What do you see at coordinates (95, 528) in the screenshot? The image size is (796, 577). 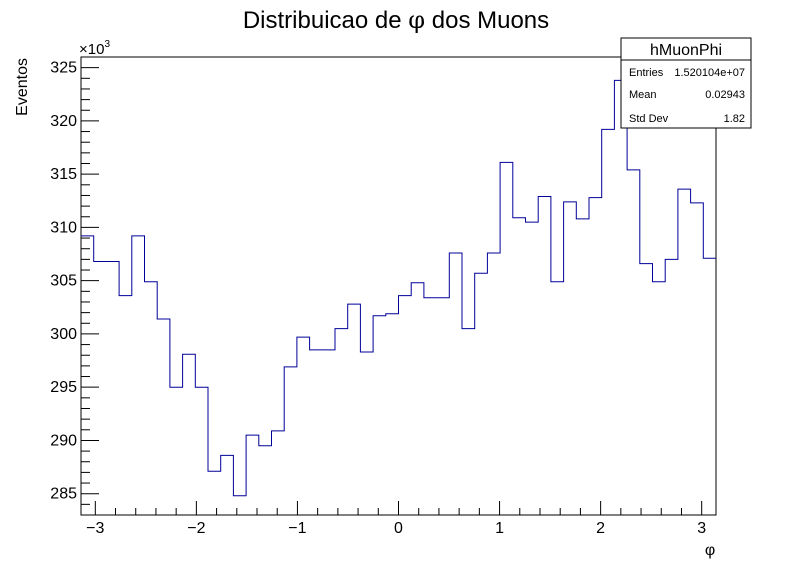 I see `x-tick-label: −3` at bounding box center [95, 528].